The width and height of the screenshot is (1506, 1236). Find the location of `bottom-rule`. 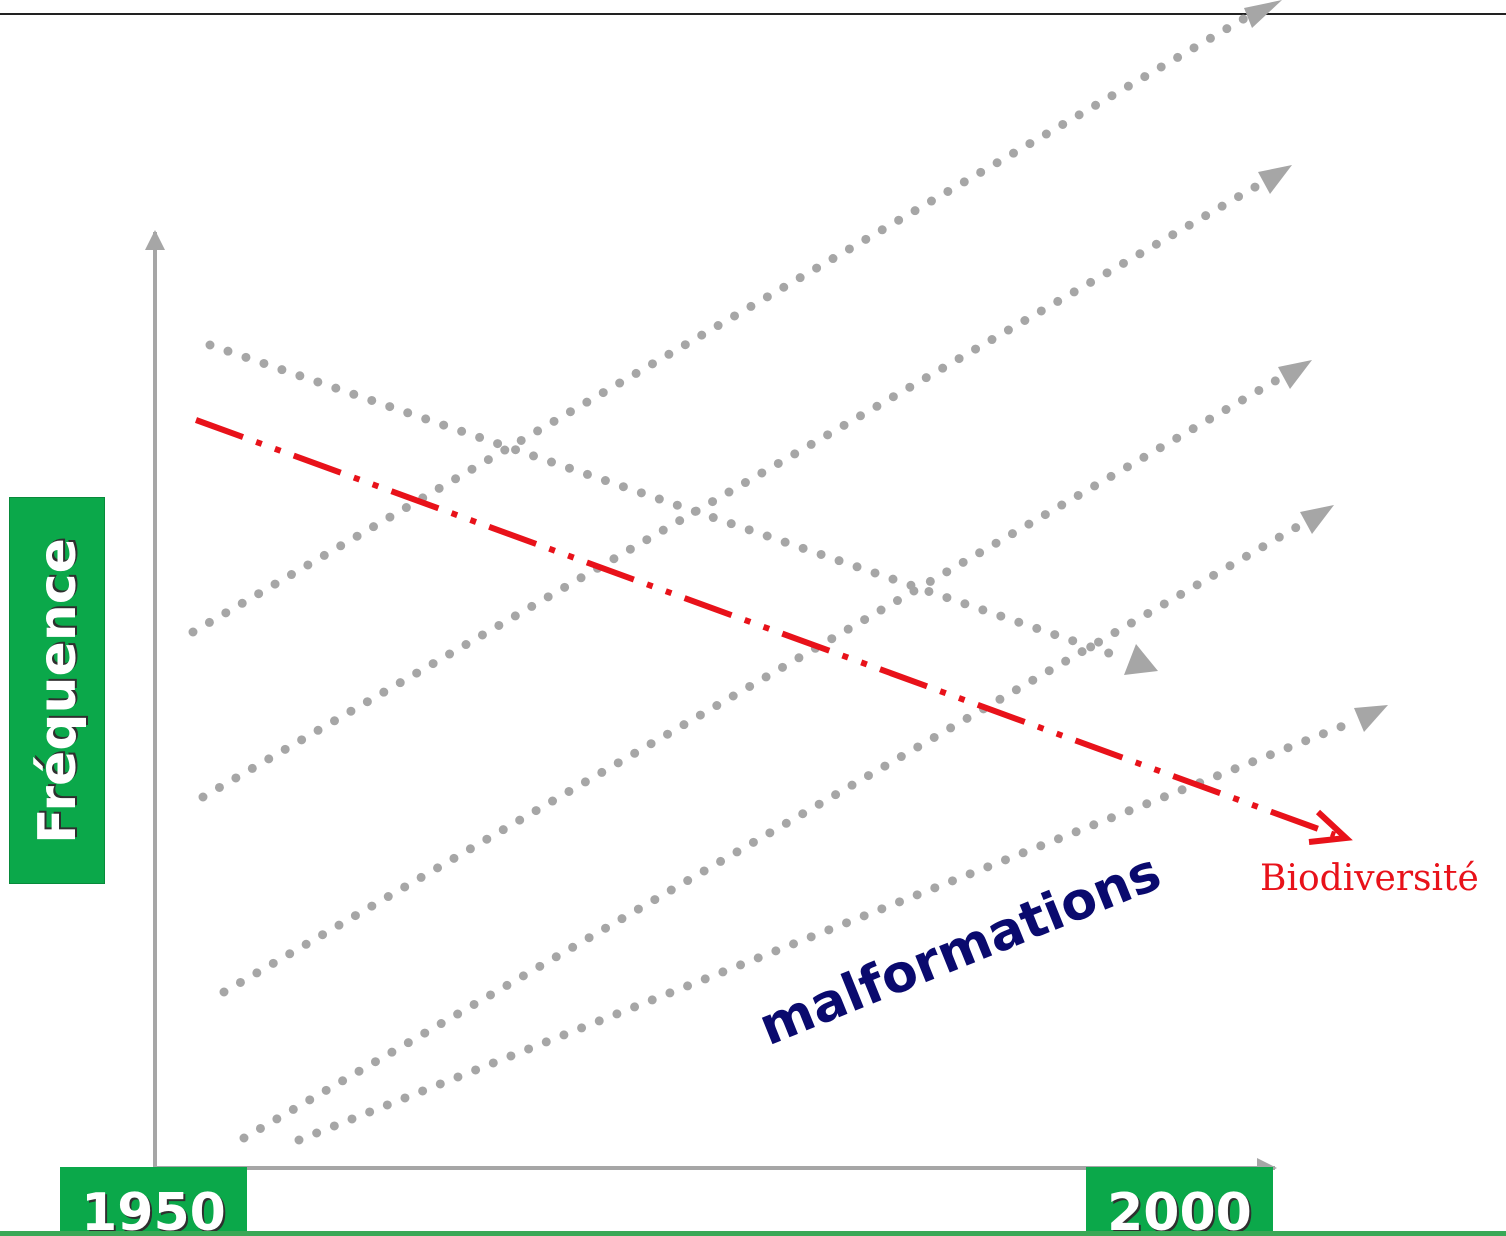

bottom-rule is located at coordinates (753, 1233).